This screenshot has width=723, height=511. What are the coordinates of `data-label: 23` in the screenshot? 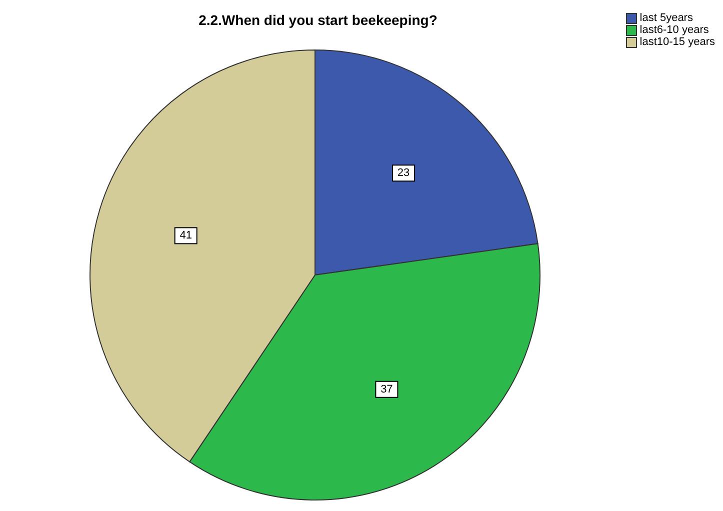 It's located at (403, 173).